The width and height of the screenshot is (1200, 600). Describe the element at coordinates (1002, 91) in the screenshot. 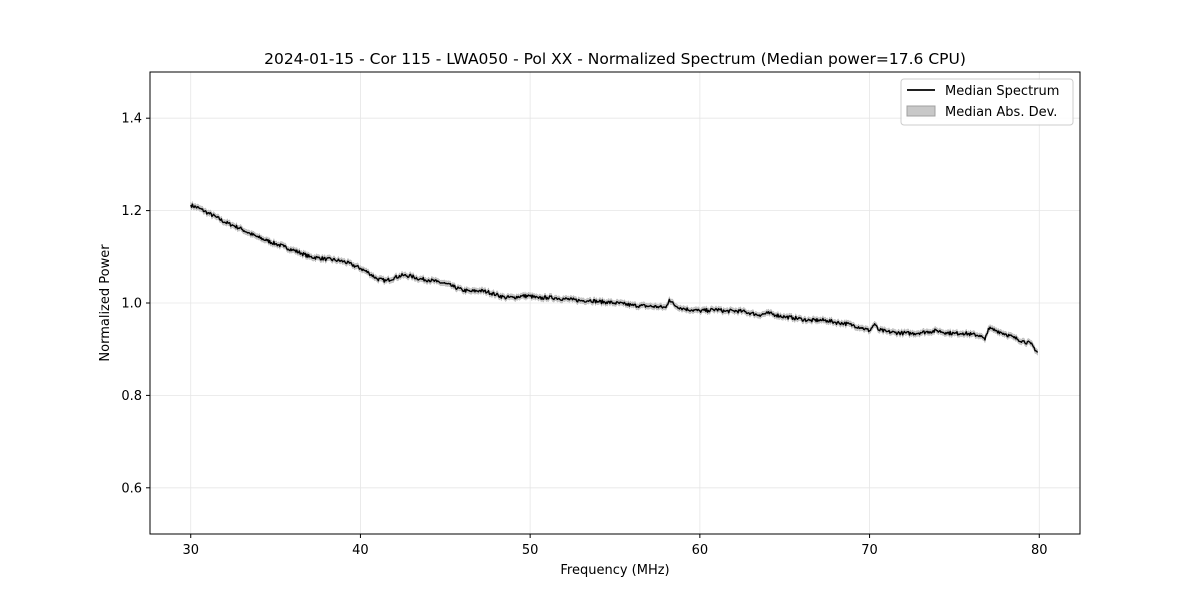

I see `legend-median-spectrum-label: Median Spectrum` at that location.